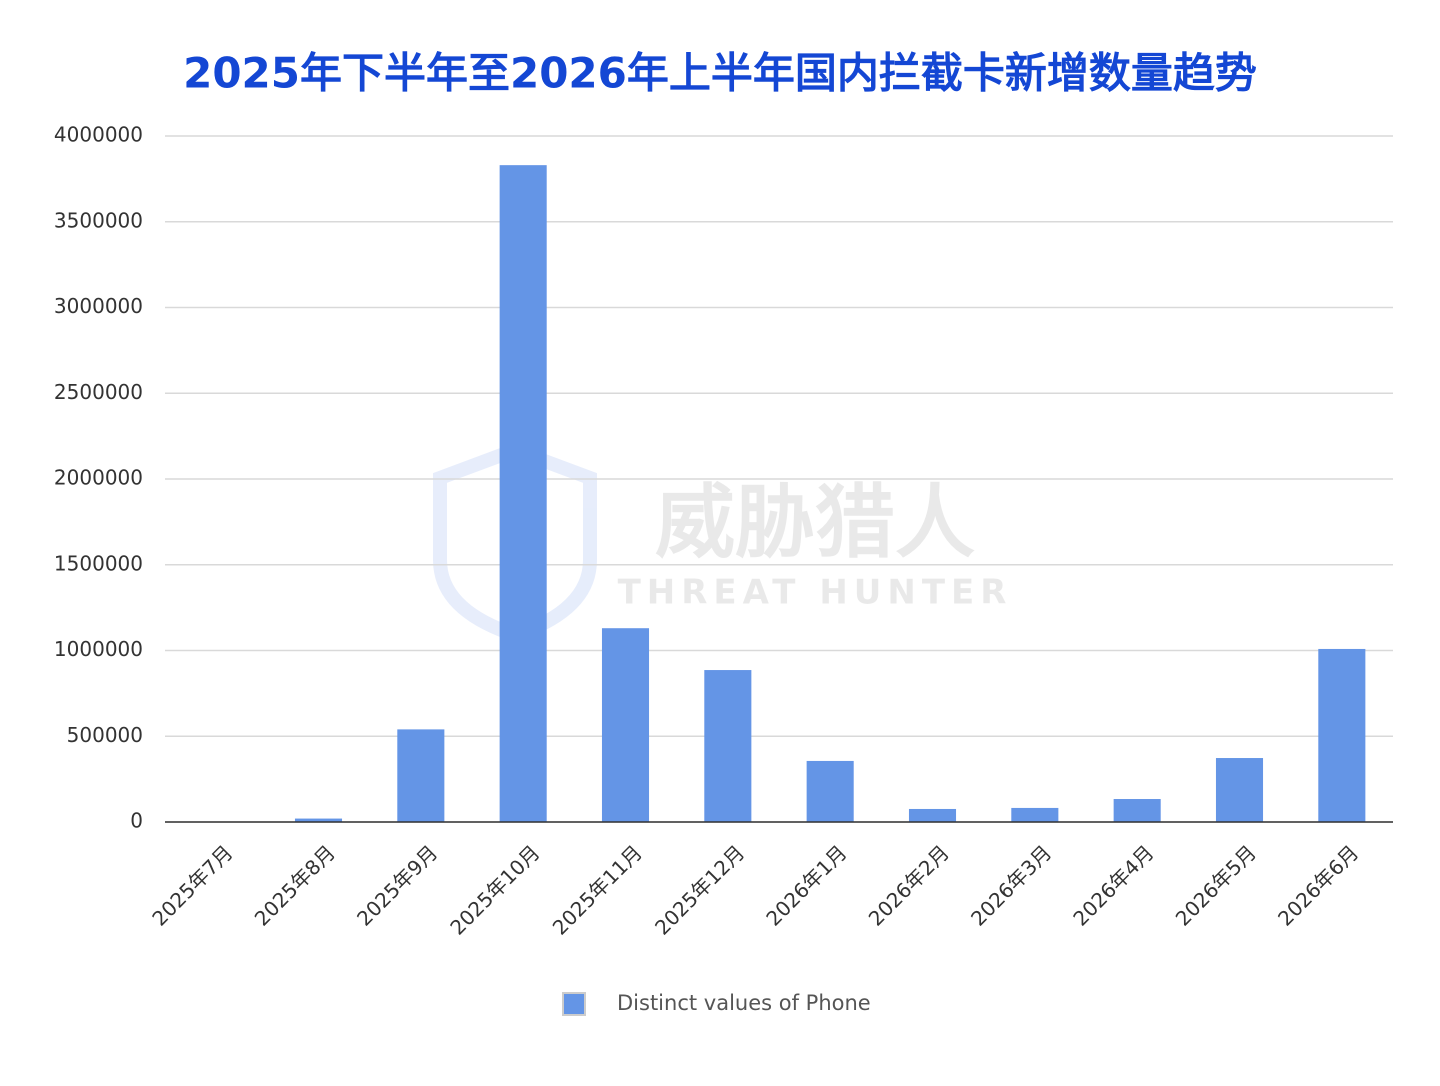  I want to click on x-tick-label: 2025年11月, so click(597, 889).